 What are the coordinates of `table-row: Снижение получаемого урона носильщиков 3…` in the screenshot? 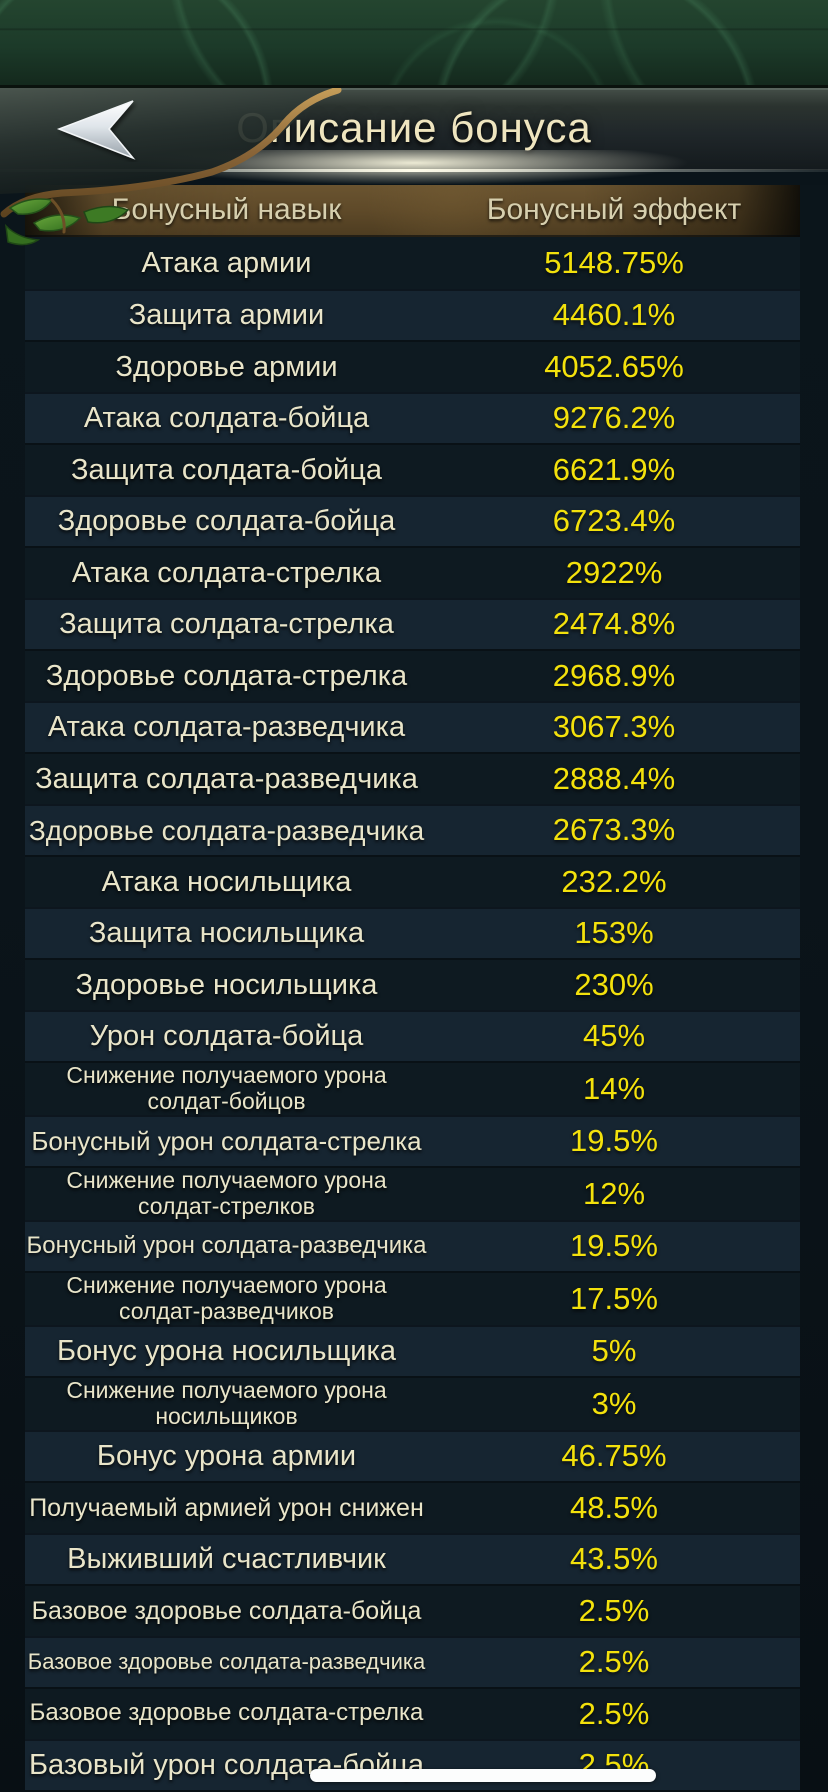 It's located at (412, 1403).